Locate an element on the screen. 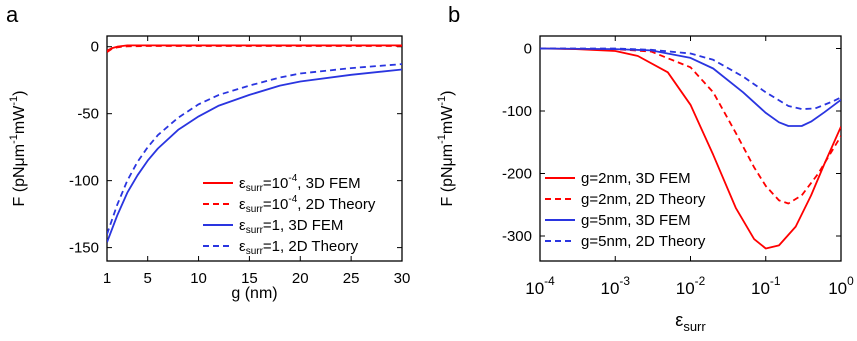 The width and height of the screenshot is (857, 341). x-tick-label: 10⁻² is located at coordinates (691, 286).